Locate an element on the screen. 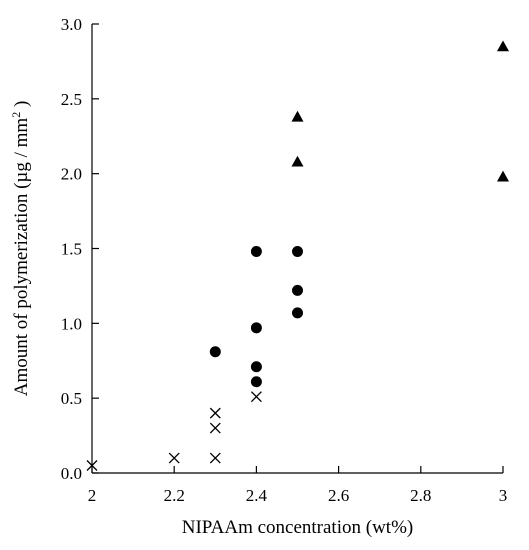  y-tick-label: 2.5 is located at coordinates (71, 99).